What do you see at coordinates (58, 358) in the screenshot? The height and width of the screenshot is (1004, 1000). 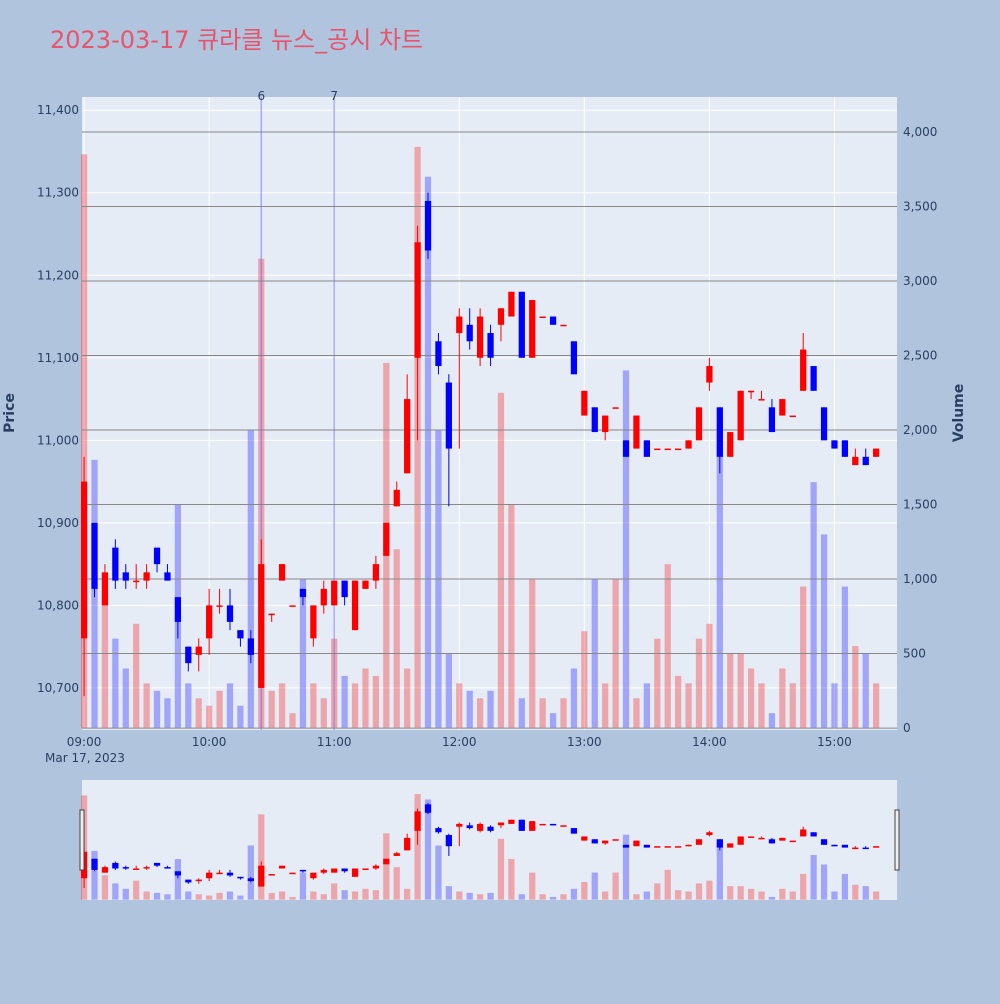 I see `y-tick-label: 11,100` at bounding box center [58, 358].